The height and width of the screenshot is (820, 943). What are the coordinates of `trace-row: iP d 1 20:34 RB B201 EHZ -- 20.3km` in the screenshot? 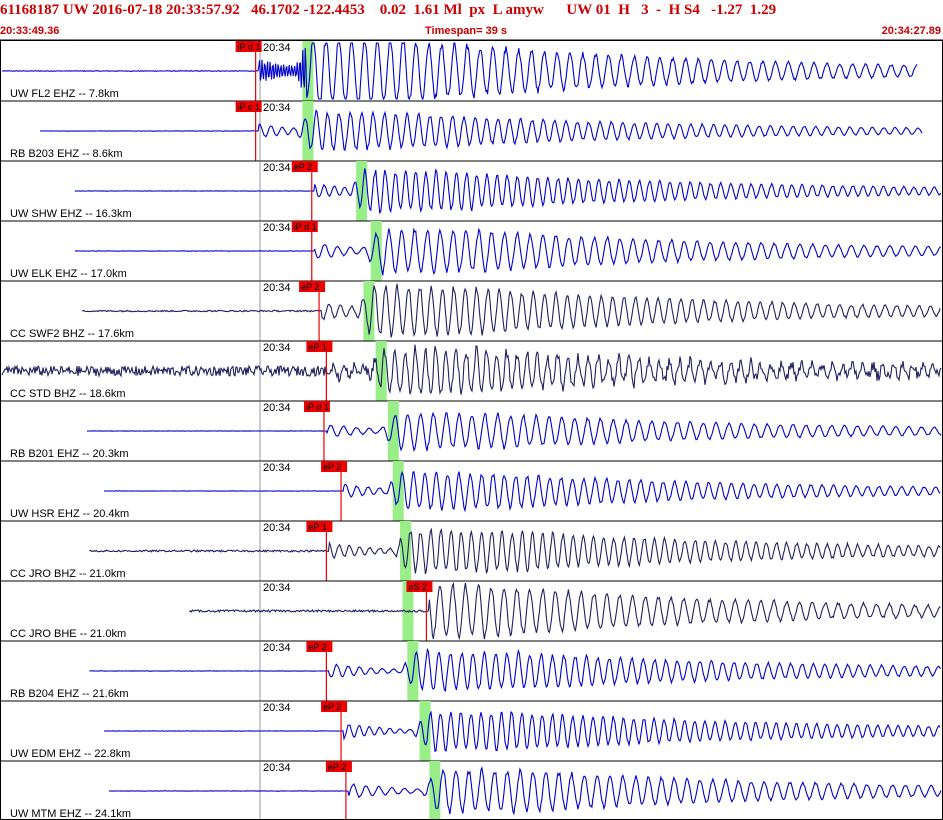 It's located at (471, 431).